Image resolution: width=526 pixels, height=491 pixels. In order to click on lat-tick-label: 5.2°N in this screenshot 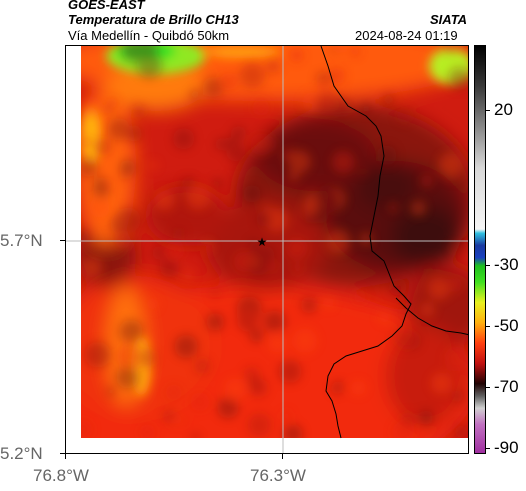, I will do `click(21, 453)`.